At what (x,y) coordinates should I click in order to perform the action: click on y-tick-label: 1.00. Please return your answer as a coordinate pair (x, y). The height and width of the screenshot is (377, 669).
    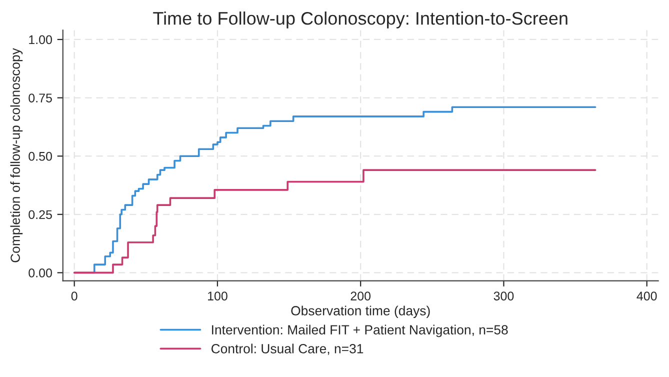
    Looking at the image, I should click on (40, 39).